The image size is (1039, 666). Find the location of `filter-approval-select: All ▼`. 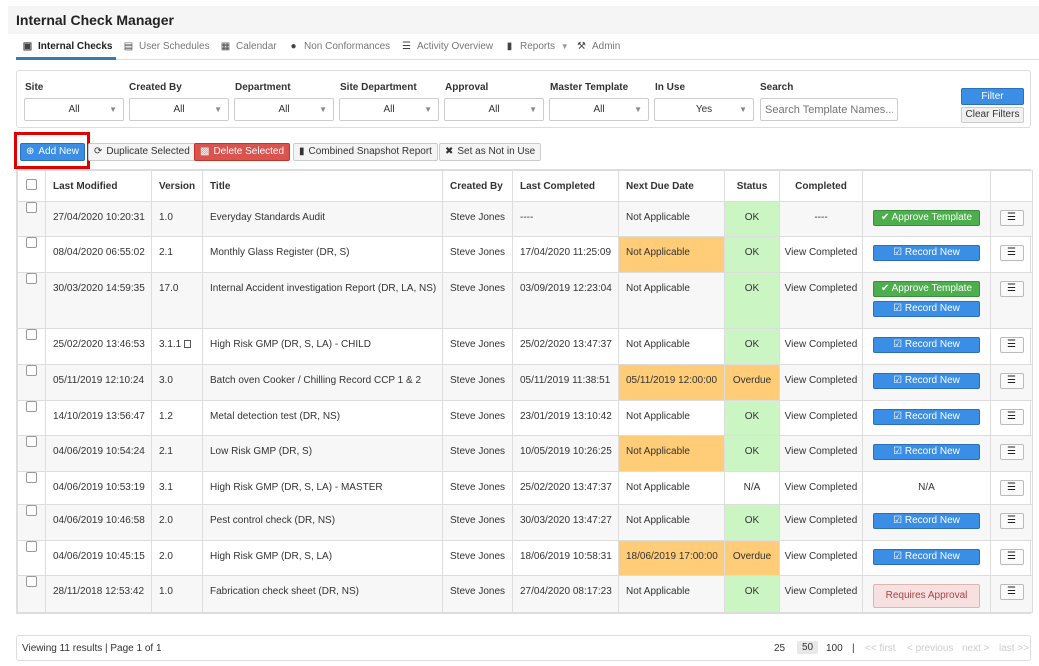

filter-approval-select: All ▼ is located at coordinates (494, 109).